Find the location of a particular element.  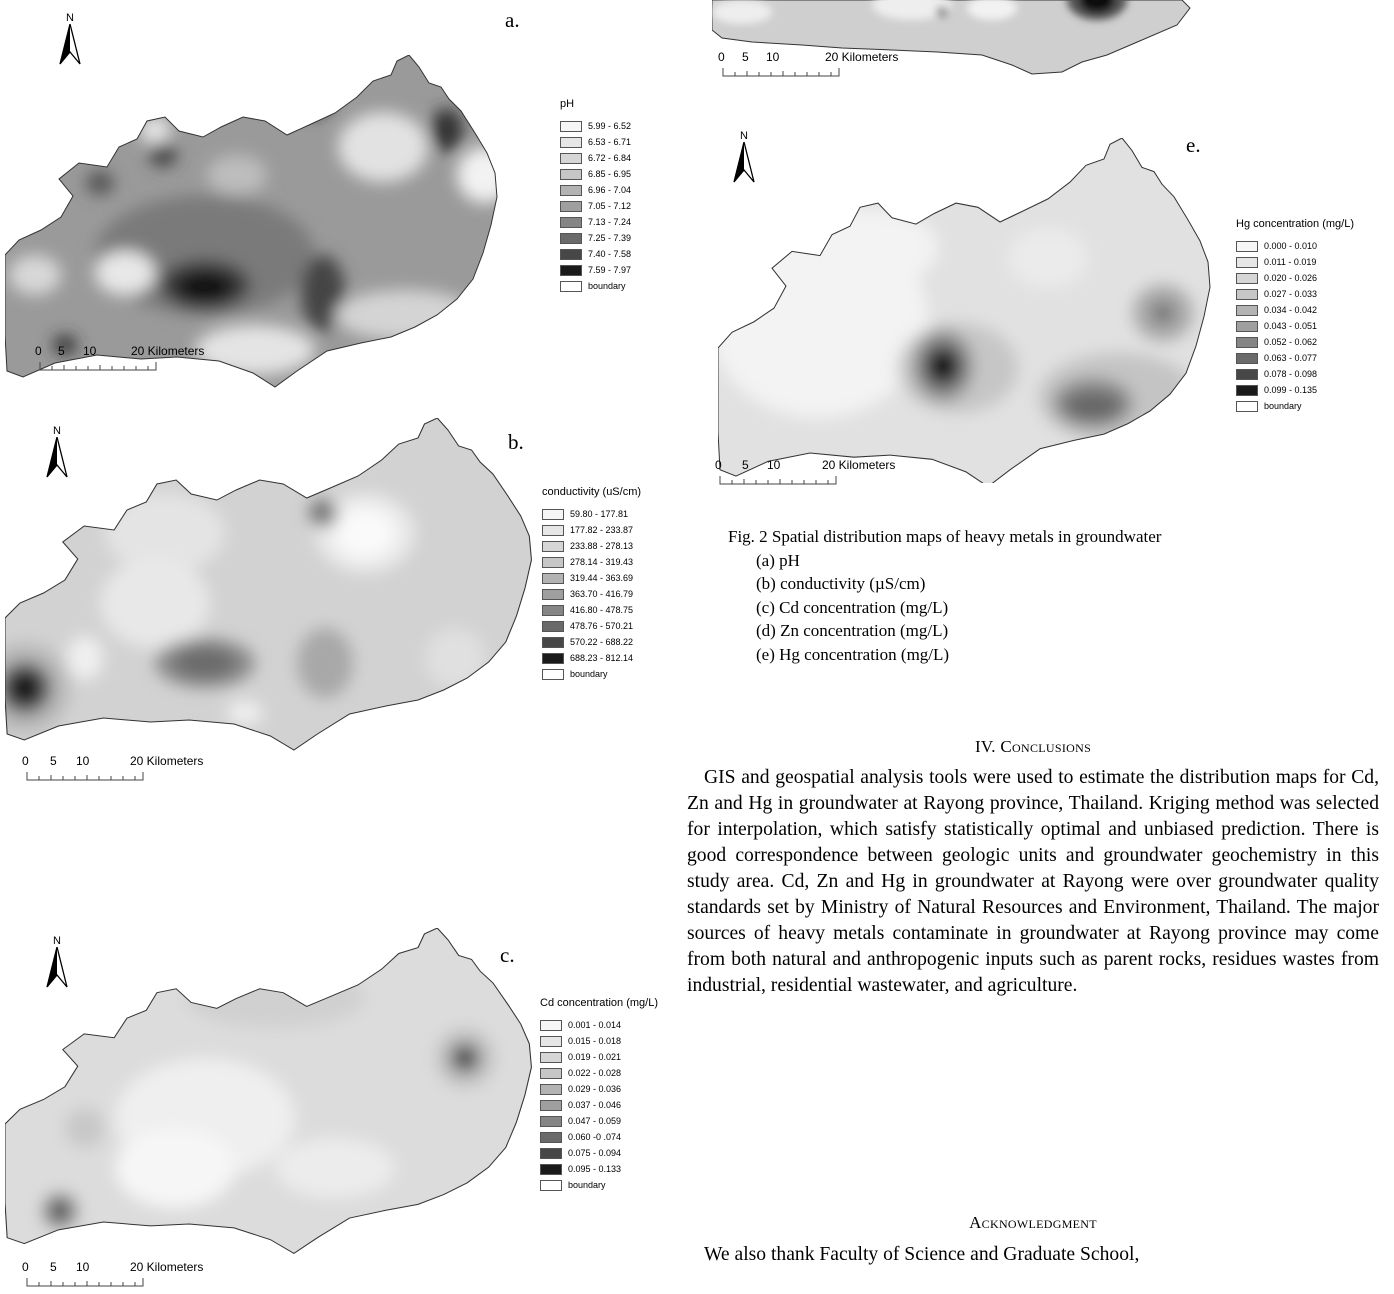

legend-label: 0.022 - 0.028 is located at coordinates (595, 1073).